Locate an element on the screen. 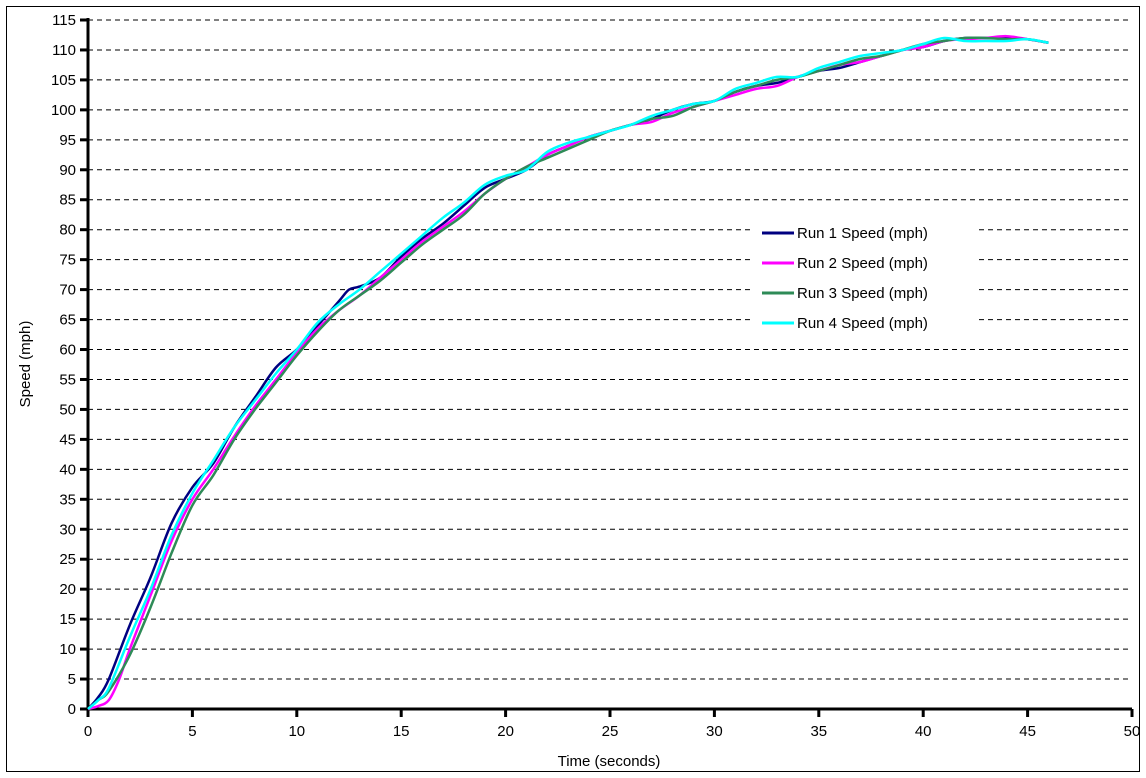 Image resolution: width=1146 pixels, height=778 pixels. y-tick-label: 55 is located at coordinates (67, 379).